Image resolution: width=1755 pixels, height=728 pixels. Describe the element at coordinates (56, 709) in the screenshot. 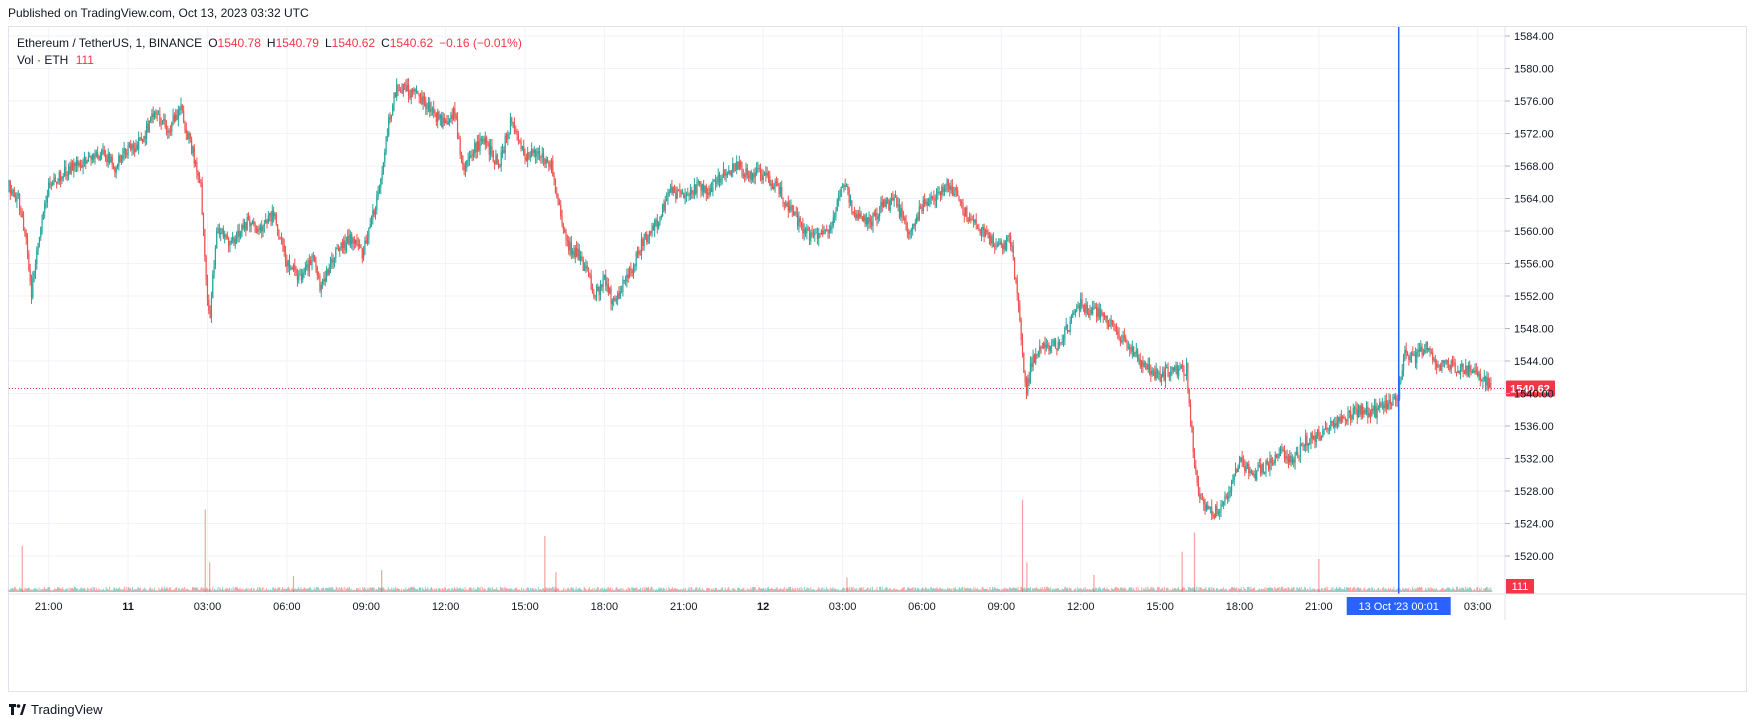

I see `tradingview-brand: TradingView` at that location.